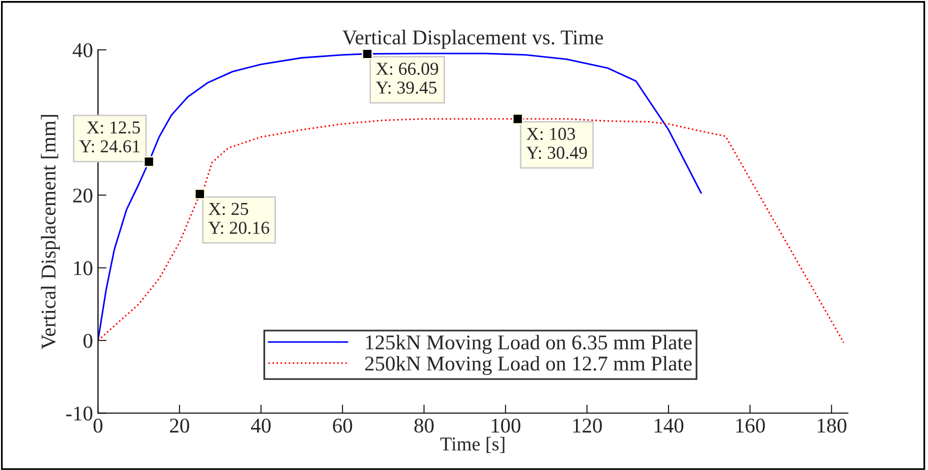 This screenshot has height=470, width=928. Describe the element at coordinates (82, 50) in the screenshot. I see `y-tick-label: 40` at that location.